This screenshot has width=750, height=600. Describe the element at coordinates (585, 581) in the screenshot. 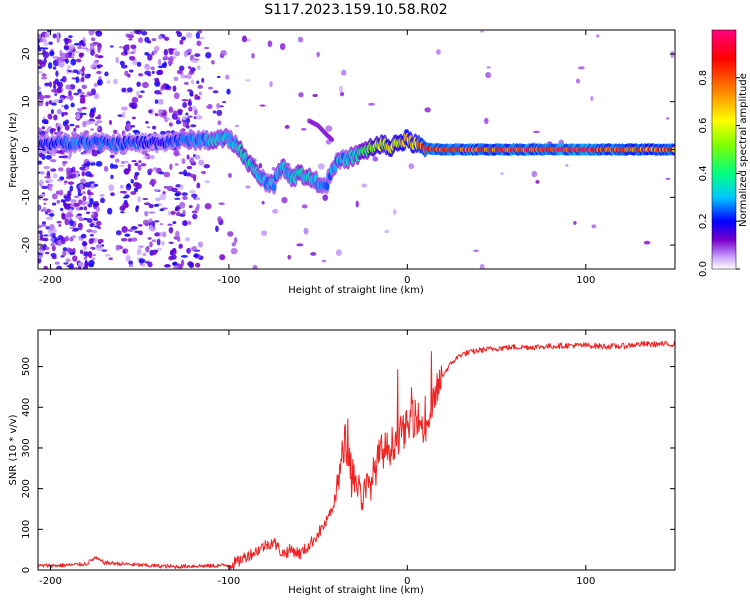

I see `snr-xtick-label: 100` at that location.